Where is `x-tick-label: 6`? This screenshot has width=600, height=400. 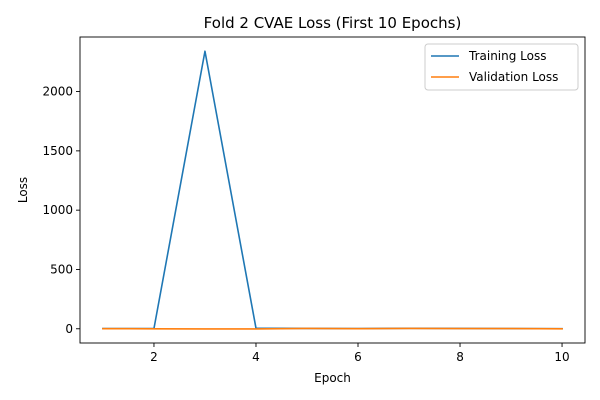 x-tick-label: 6 is located at coordinates (358, 357).